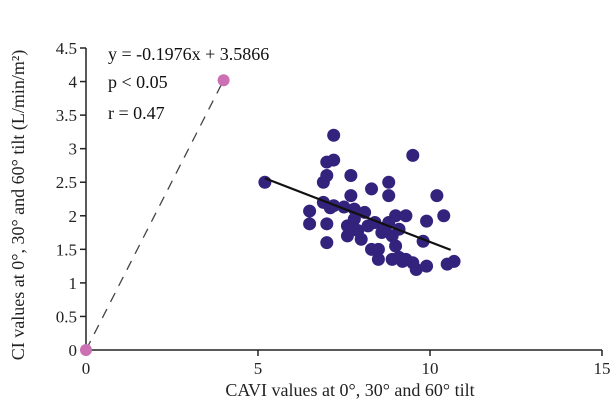 The height and width of the screenshot is (405, 615). Describe the element at coordinates (73, 82) in the screenshot. I see `y-tick-label: 4` at that location.